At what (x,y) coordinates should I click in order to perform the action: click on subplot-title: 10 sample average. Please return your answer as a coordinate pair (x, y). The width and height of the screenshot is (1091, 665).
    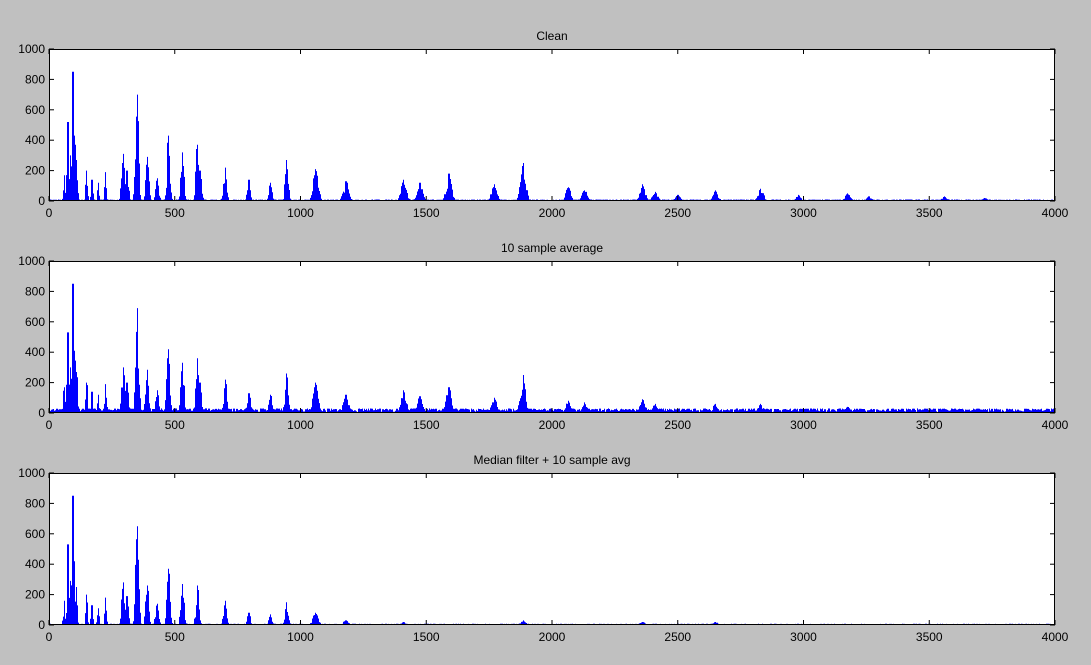
    Looking at the image, I should click on (552, 248).